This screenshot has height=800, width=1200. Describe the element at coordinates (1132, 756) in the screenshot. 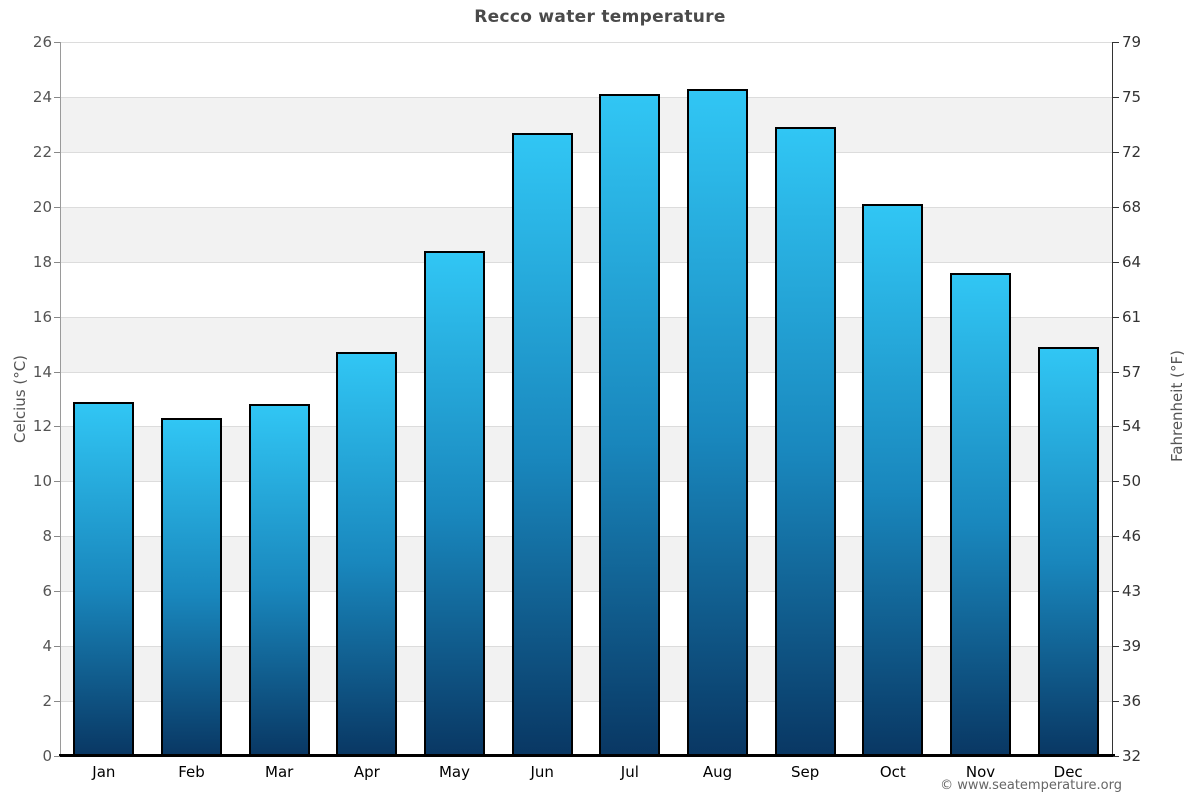

I see `y-tick-label-fahrenheit: 32` at that location.